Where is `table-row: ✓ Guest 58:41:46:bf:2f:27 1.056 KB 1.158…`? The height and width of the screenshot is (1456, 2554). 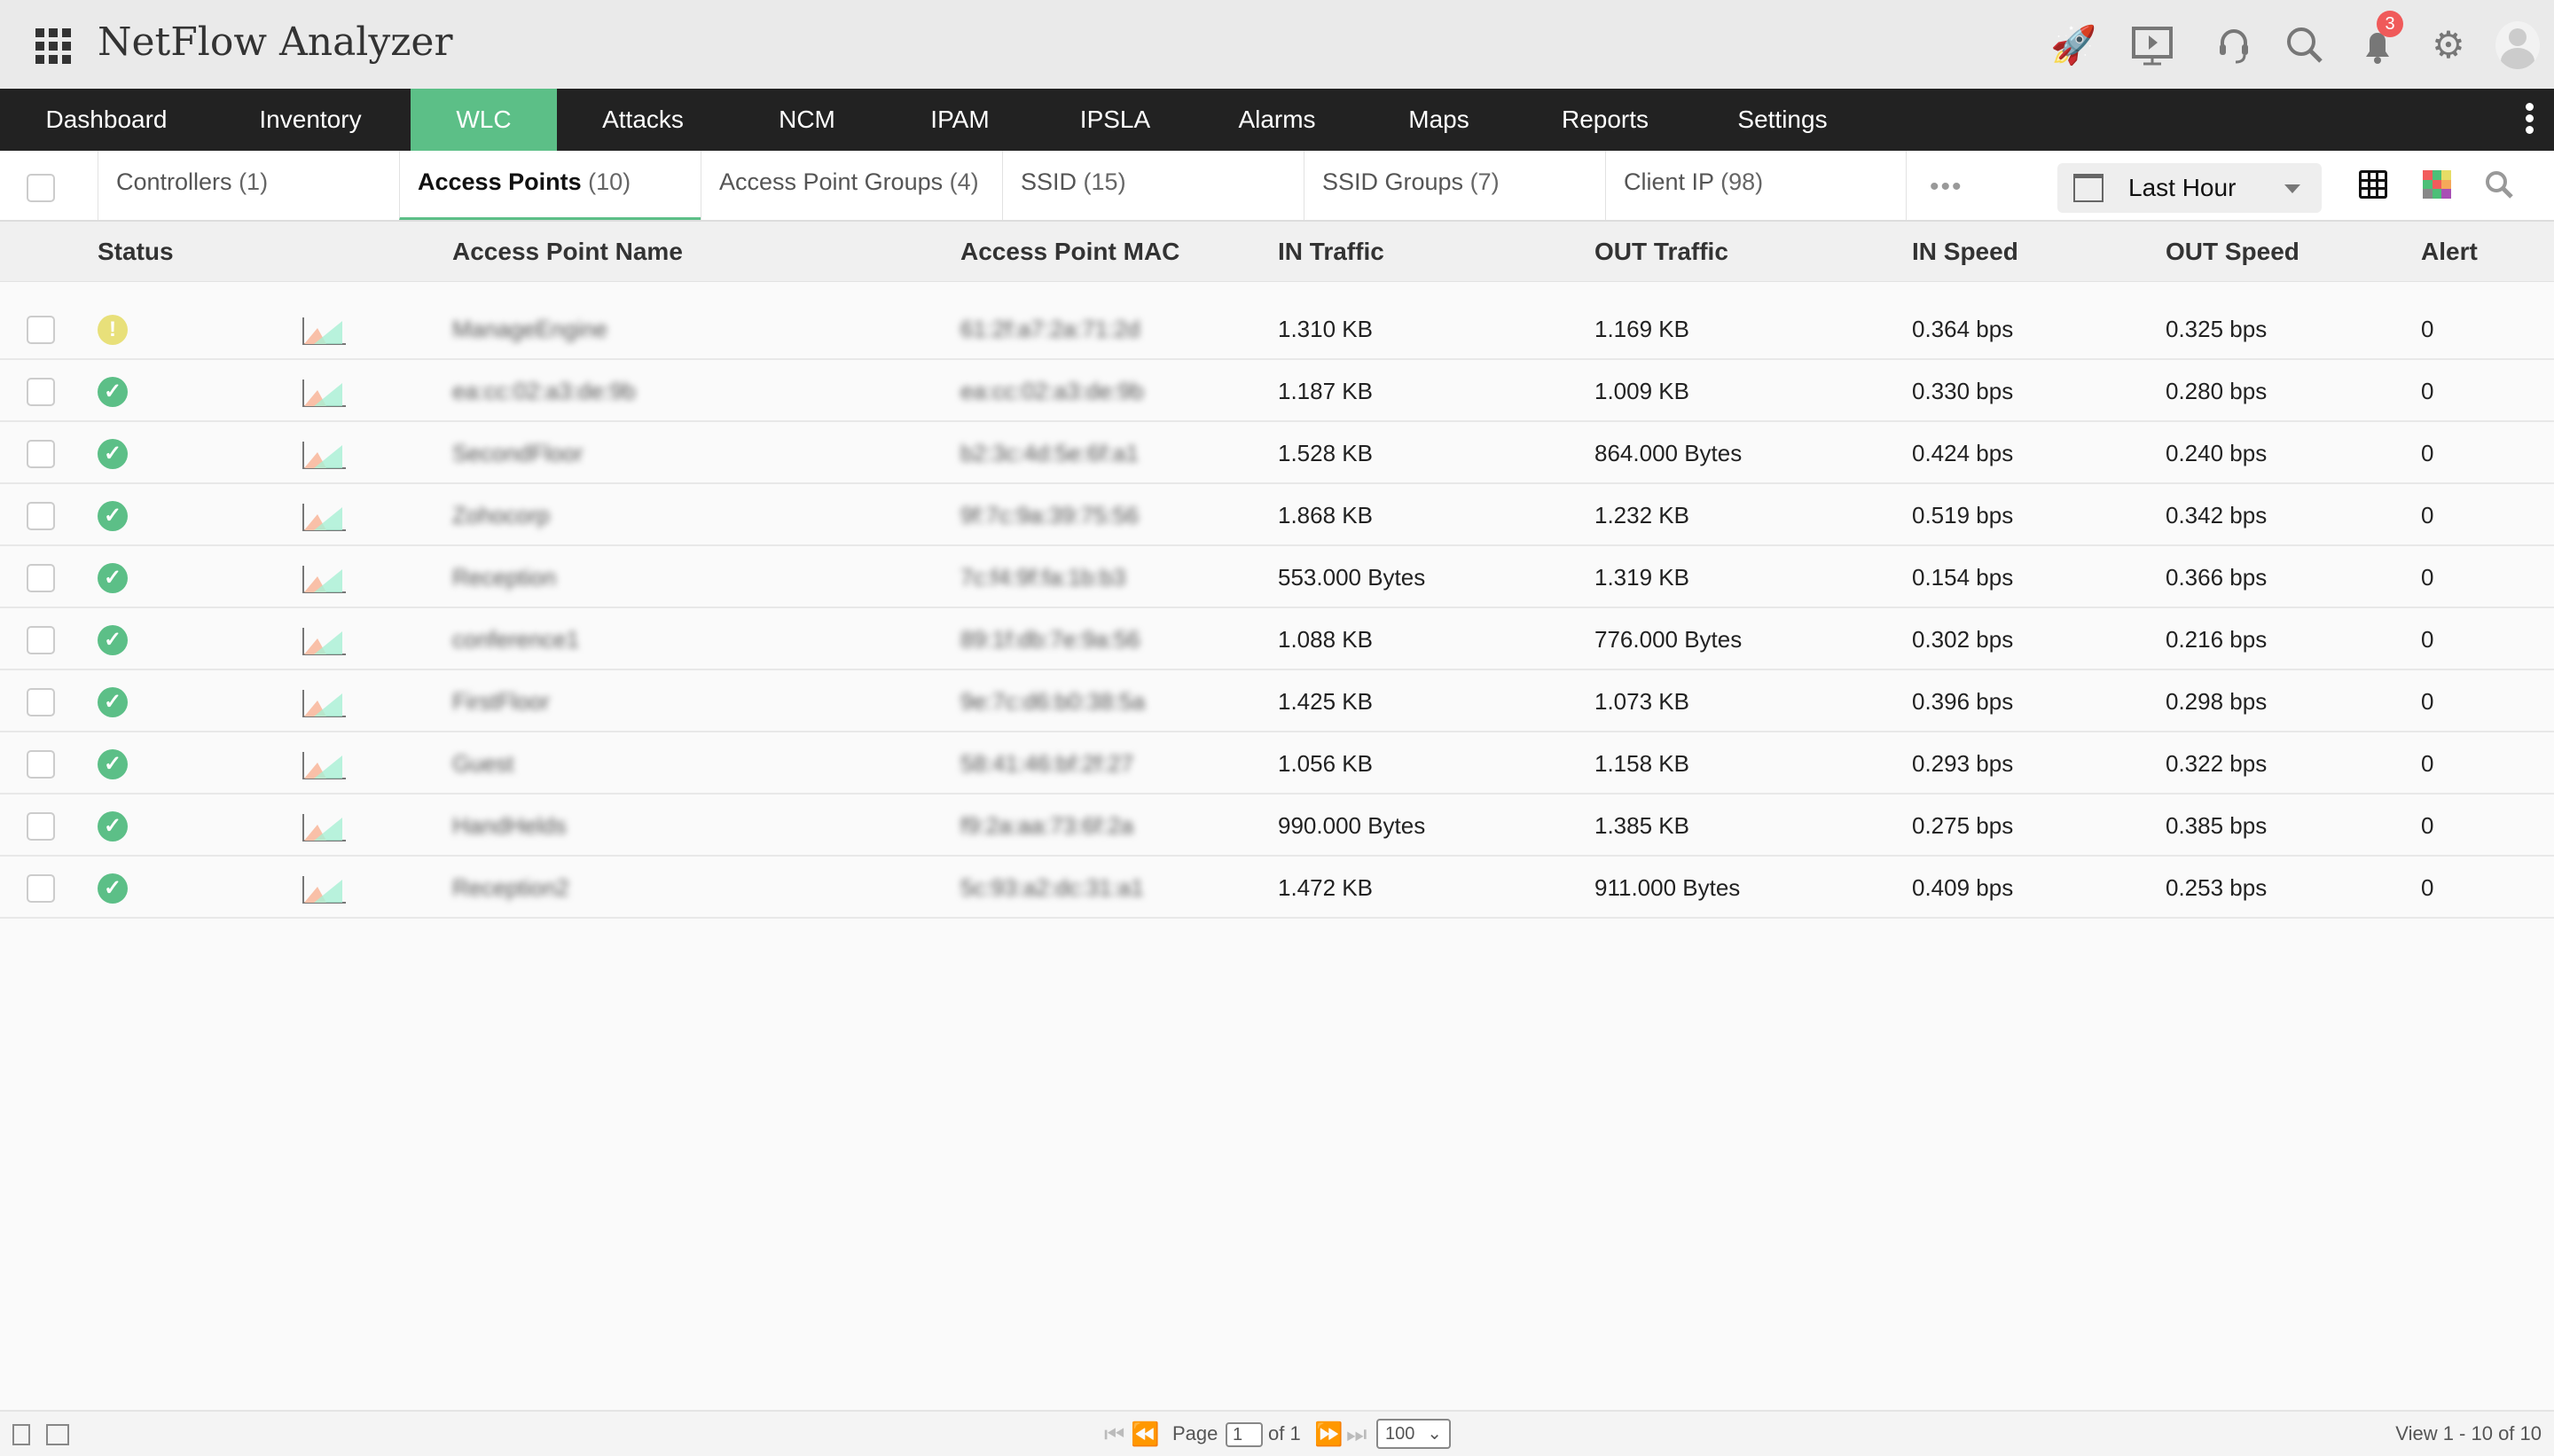
table-row: ✓ Guest 58:41:46:bf:2f:27 1.056 KB 1.158… is located at coordinates (1277, 763).